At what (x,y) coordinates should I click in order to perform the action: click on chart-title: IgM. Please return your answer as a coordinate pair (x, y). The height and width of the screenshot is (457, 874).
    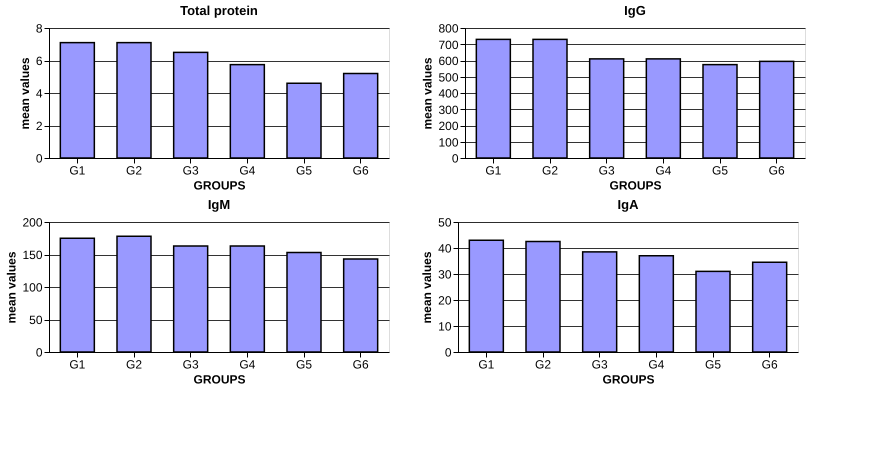
    Looking at the image, I should click on (219, 204).